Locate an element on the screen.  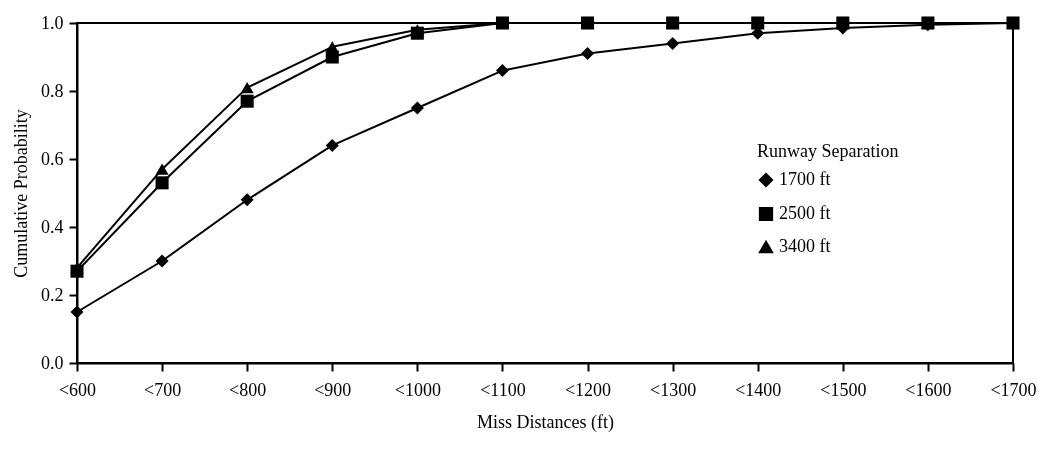
y-tick-label: 0.0 is located at coordinates (52, 362).